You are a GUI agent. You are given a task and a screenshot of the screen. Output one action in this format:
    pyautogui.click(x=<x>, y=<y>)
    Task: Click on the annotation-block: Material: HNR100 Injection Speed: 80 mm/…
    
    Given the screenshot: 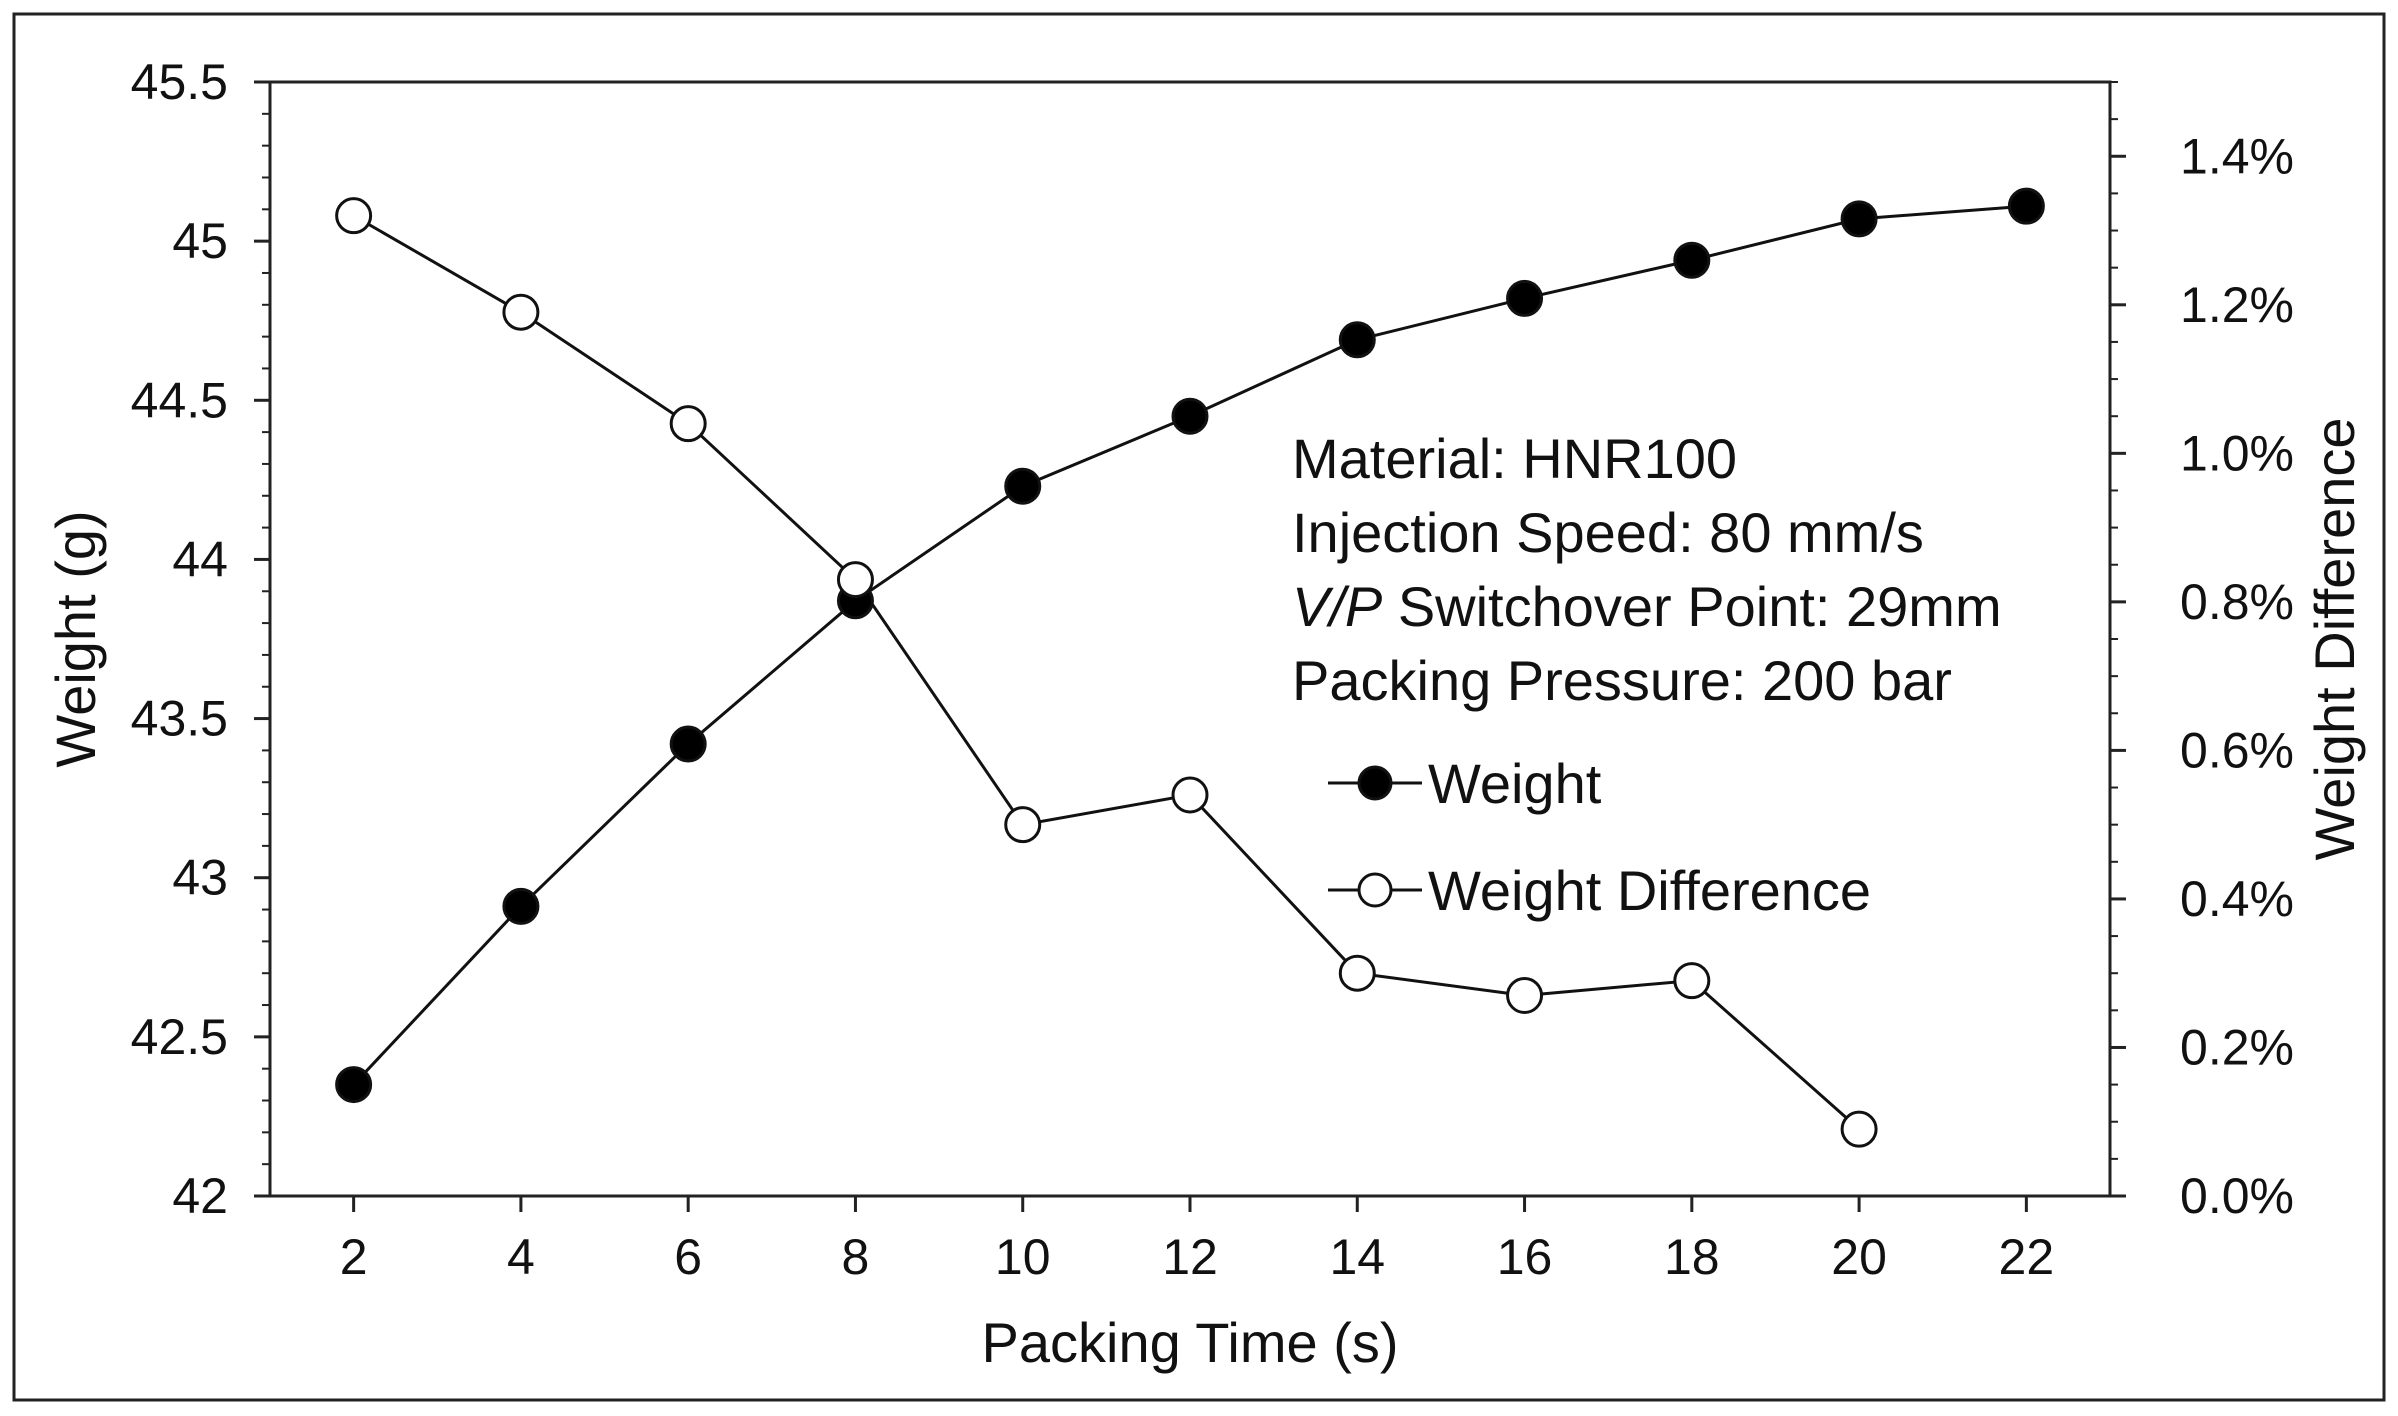 What is the action you would take?
    pyautogui.click(x=1647, y=569)
    